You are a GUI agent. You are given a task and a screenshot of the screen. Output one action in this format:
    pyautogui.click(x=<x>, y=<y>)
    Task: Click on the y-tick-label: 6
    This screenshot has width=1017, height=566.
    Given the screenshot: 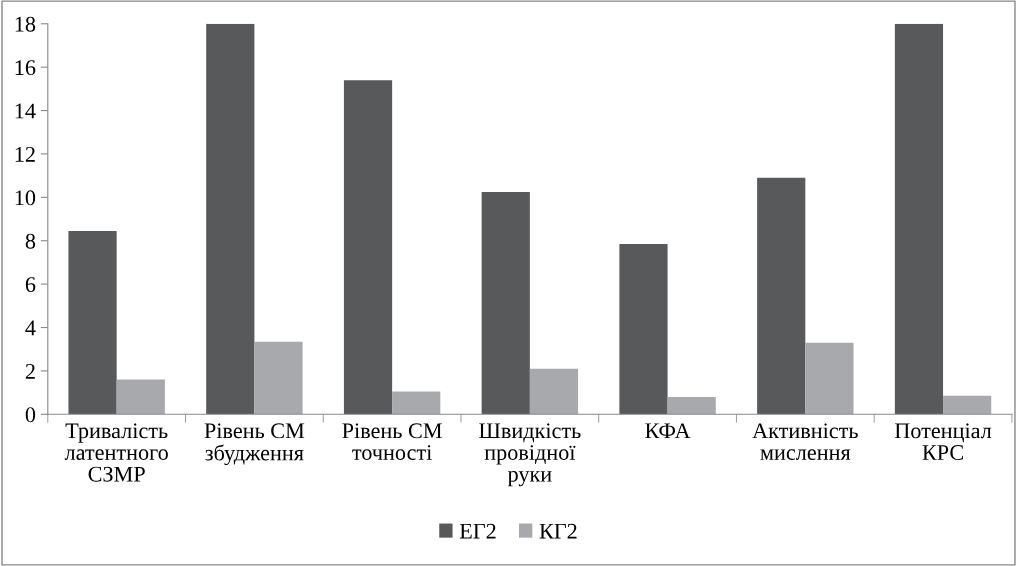 What is the action you would take?
    pyautogui.click(x=30, y=285)
    